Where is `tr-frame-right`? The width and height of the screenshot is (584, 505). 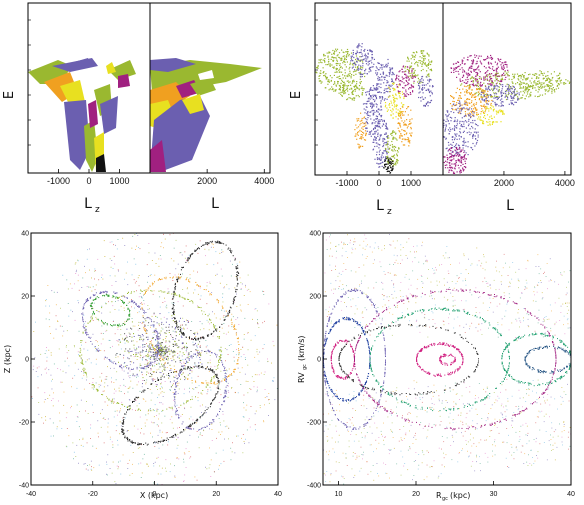 tr-frame-right is located at coordinates (507, 89).